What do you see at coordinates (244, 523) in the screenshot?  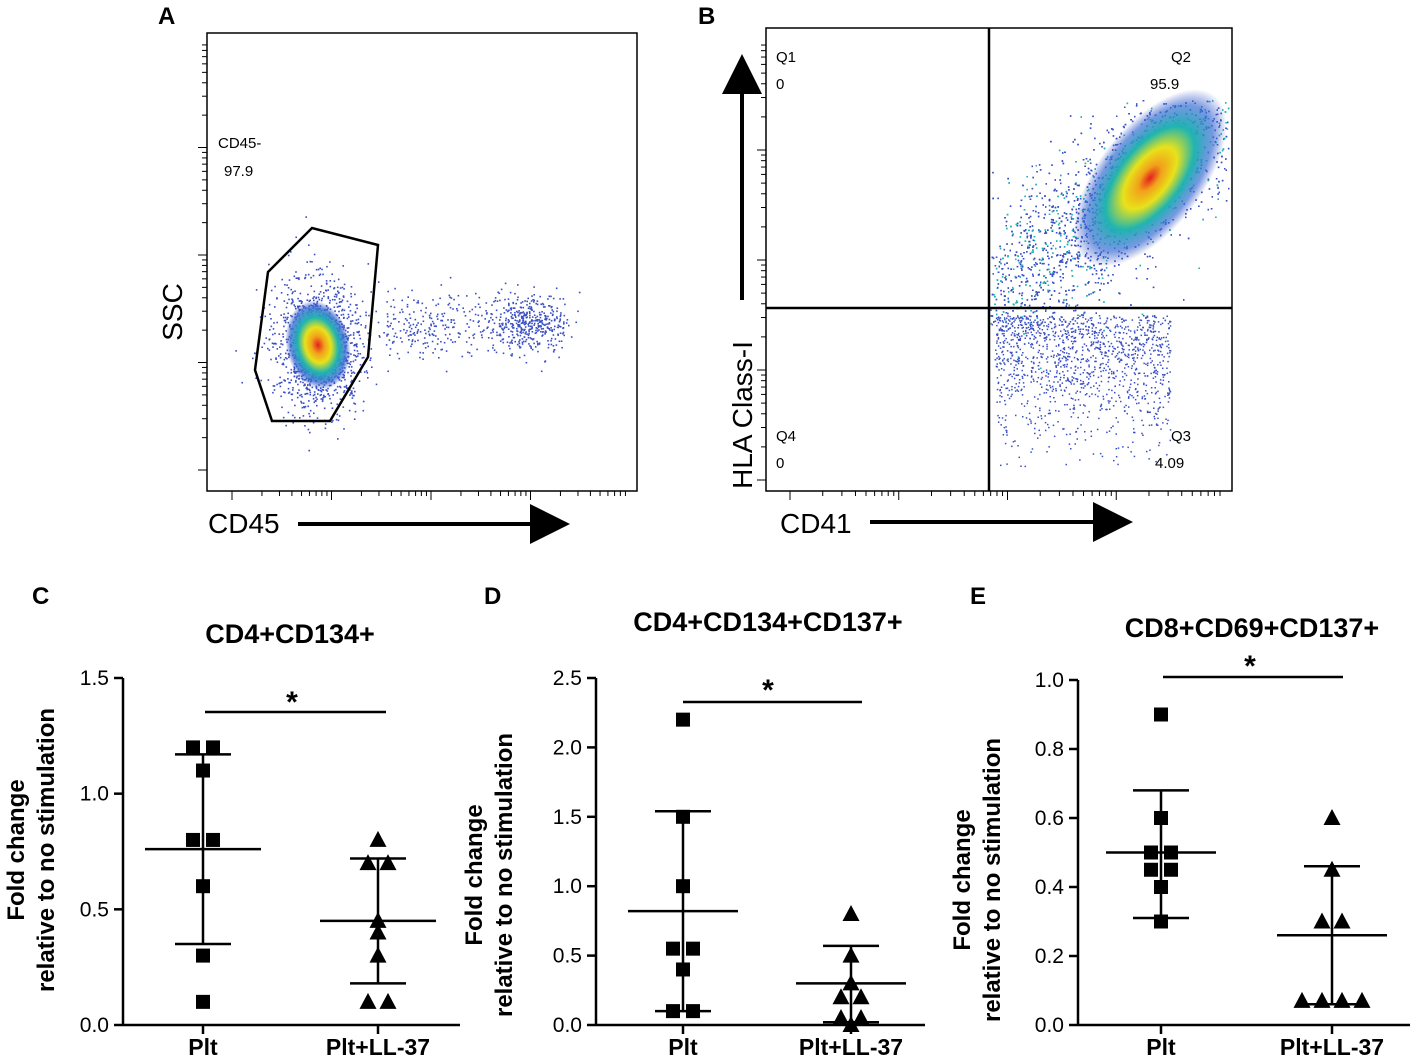 I see `panel-a-x-label: CD45` at bounding box center [244, 523].